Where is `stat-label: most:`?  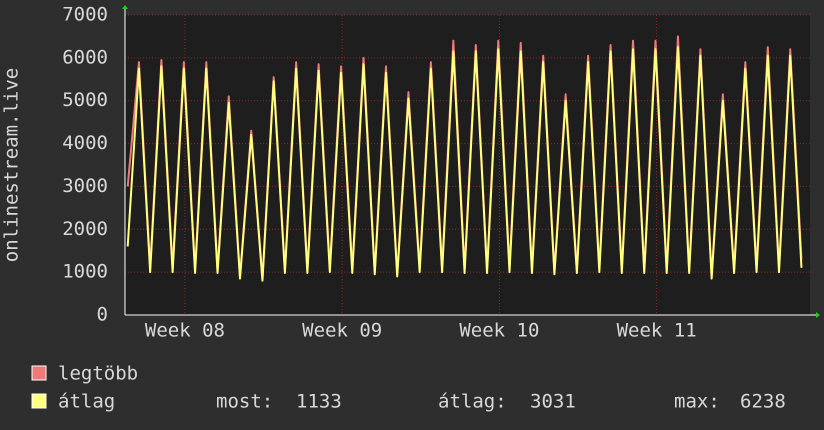
stat-label: most: is located at coordinates (244, 402).